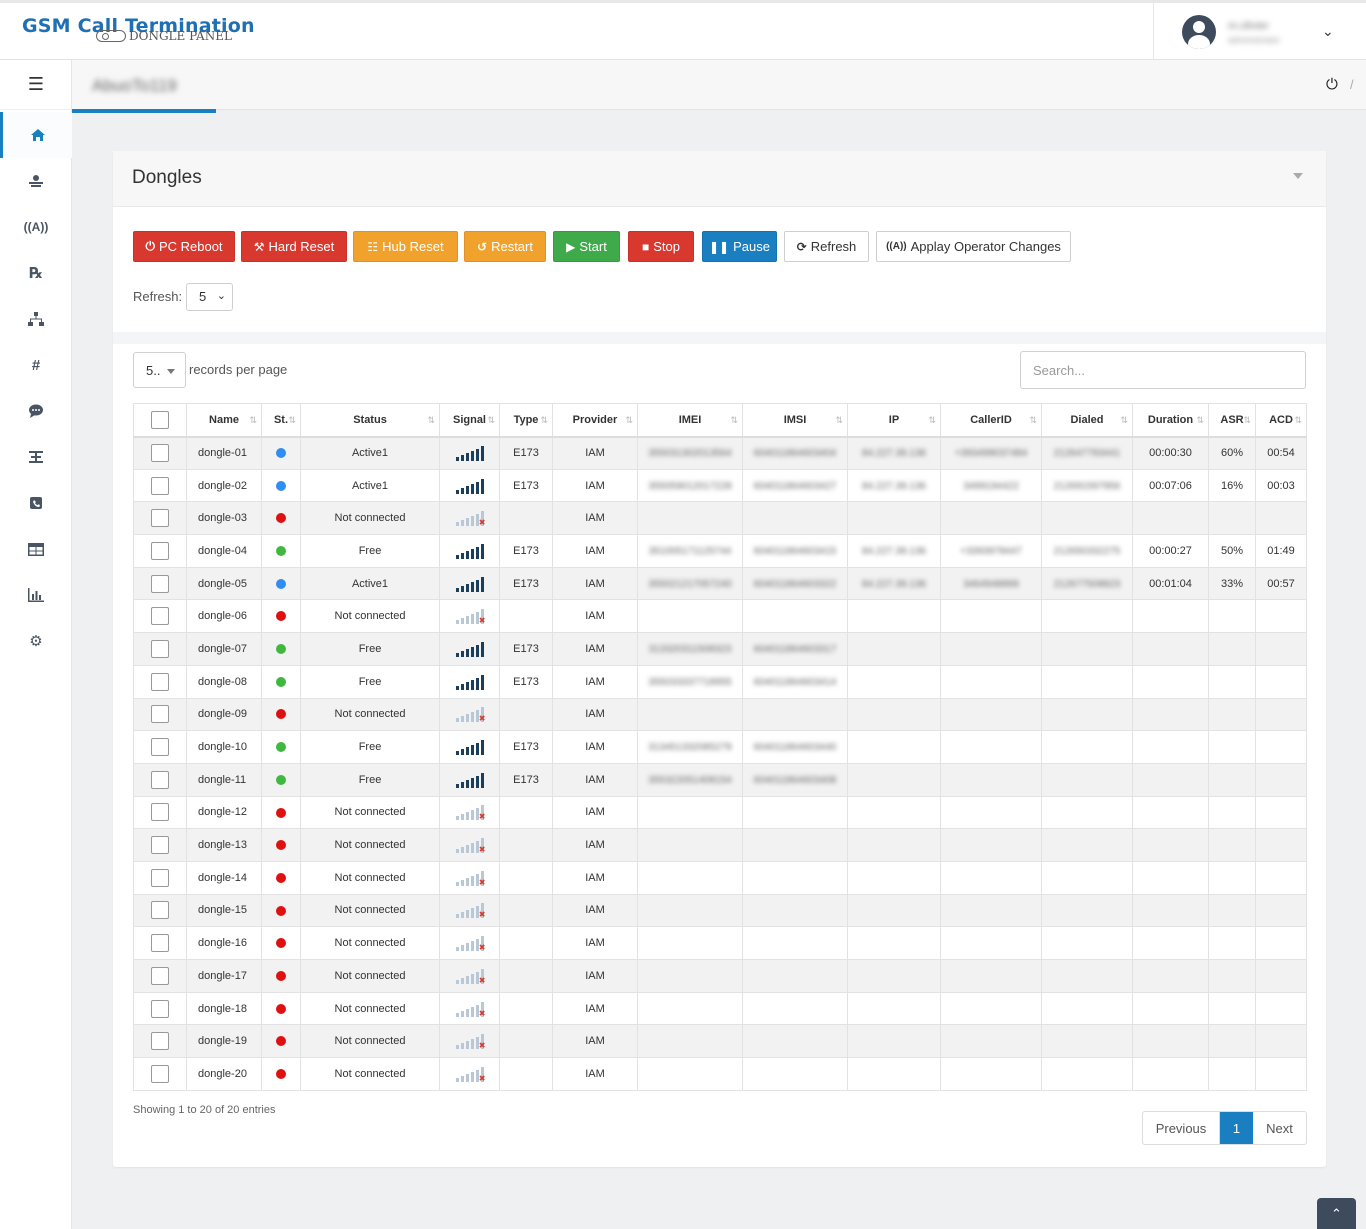 This screenshot has width=1366, height=1229. Describe the element at coordinates (36, 273) in the screenshot. I see `prescription-icon: ℞` at that location.